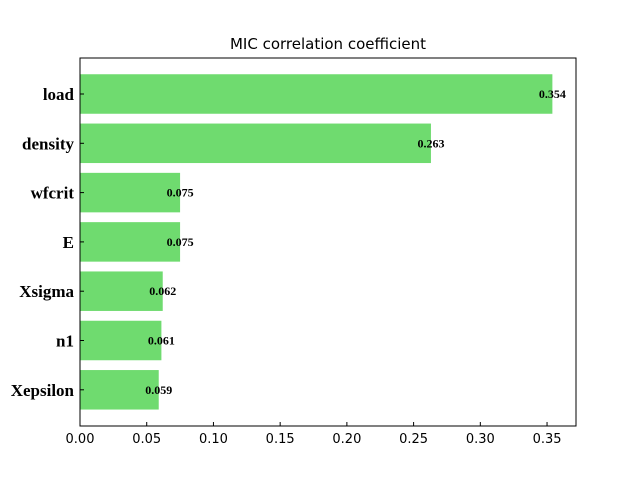 This screenshot has height=480, width=640. I want to click on y-axis: load density wfcrit E Xsigma n1 Xepsilon, so click(47, 242).